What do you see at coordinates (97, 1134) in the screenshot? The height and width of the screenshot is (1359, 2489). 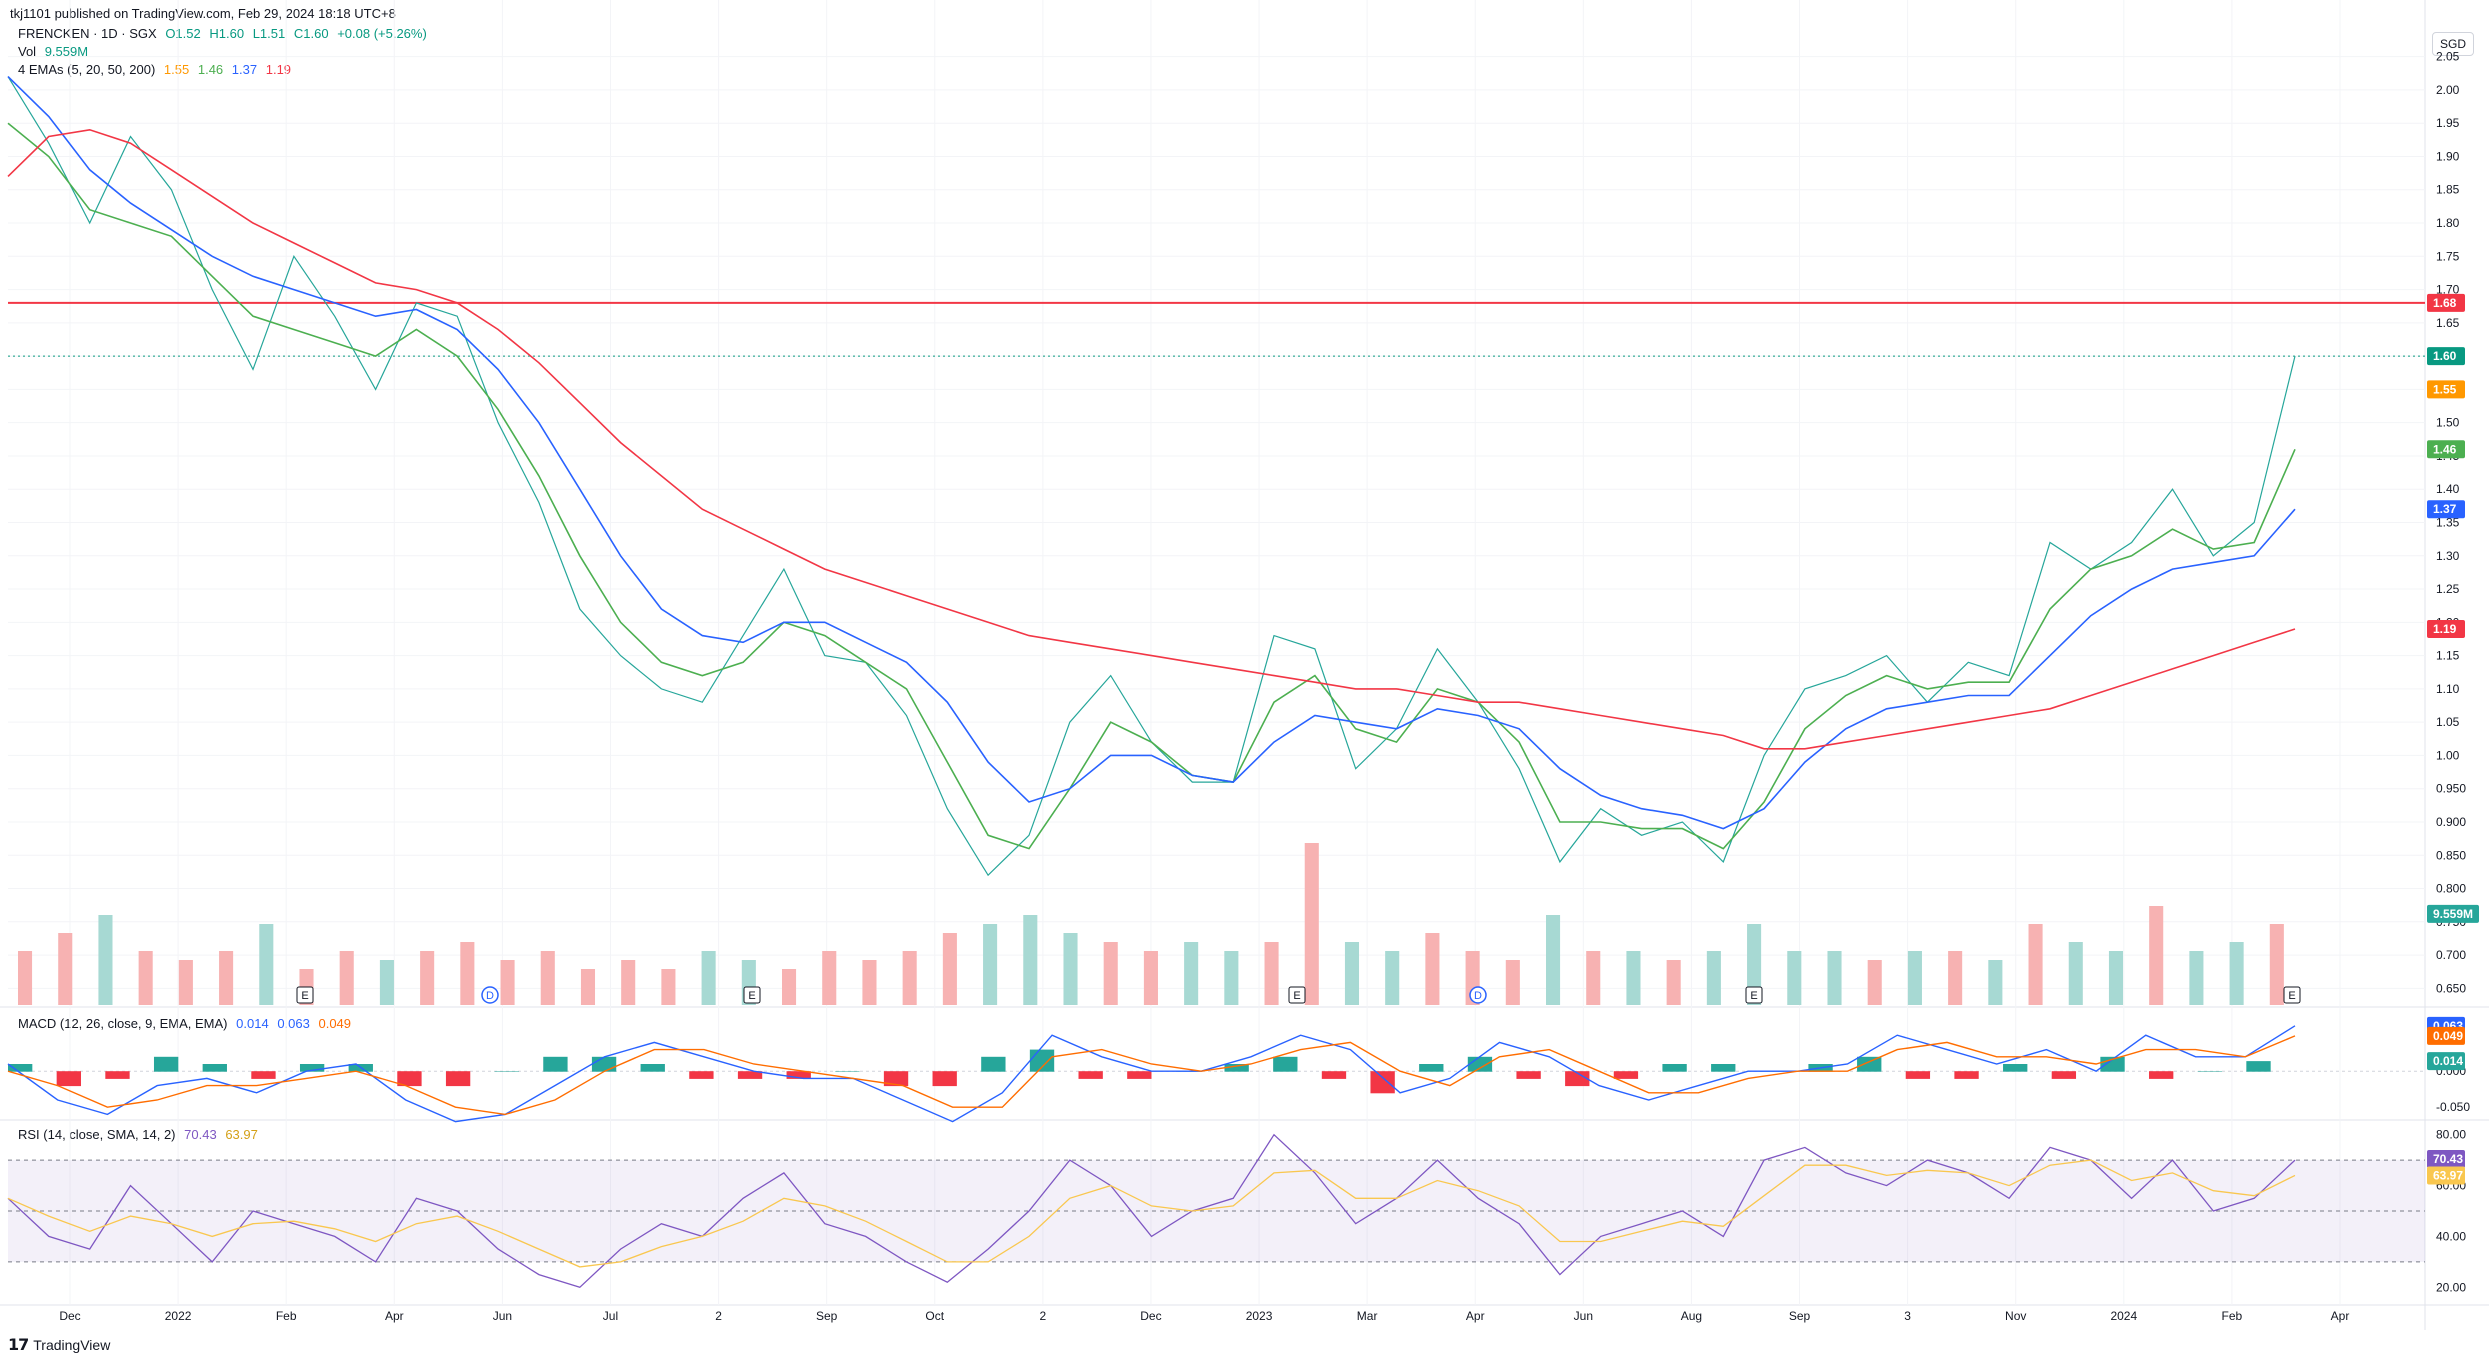 I see `rsi-label: RSI (14, close, SMA, 14, 2)` at bounding box center [97, 1134].